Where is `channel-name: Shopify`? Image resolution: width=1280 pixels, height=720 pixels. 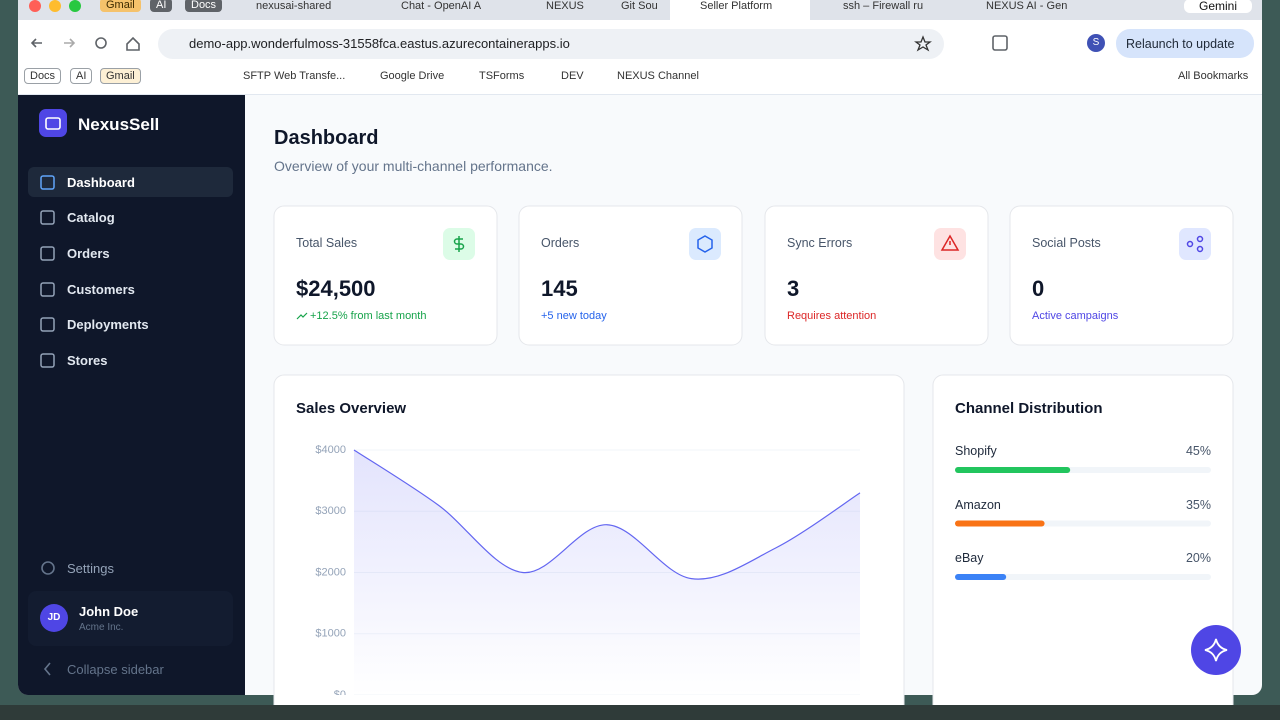
channel-name: Shopify is located at coordinates (976, 451).